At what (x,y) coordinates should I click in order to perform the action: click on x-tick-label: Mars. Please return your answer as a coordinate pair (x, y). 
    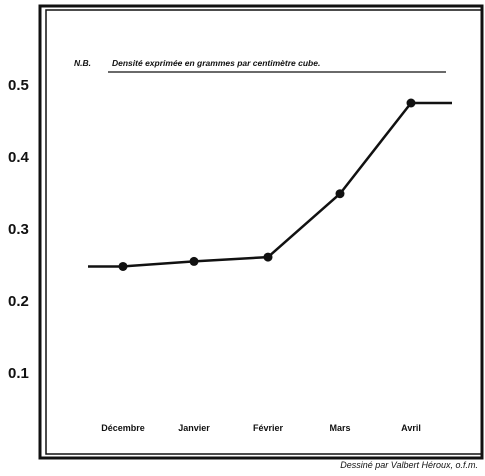
    Looking at the image, I should click on (339, 428).